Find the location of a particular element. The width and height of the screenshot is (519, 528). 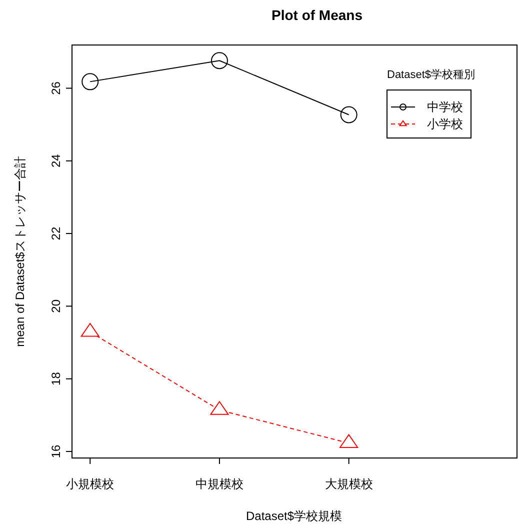

x-axis-title: Dataset$学校規模 is located at coordinates (294, 516).